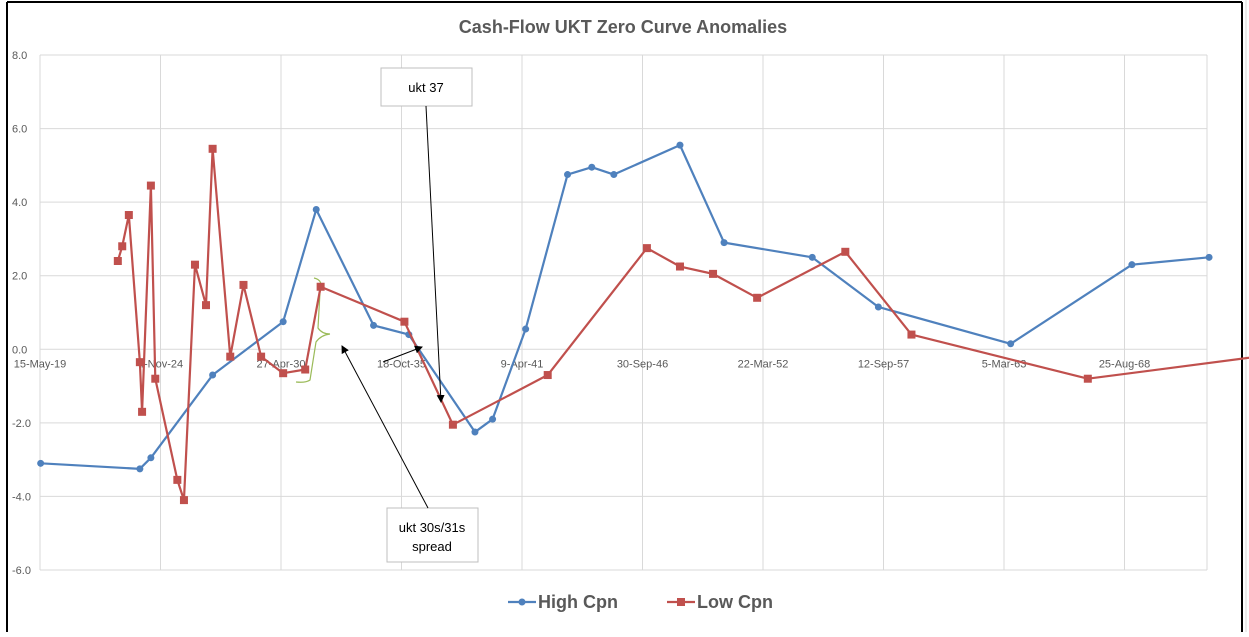 The width and height of the screenshot is (1249, 637). Describe the element at coordinates (432, 546) in the screenshot. I see `annotation-spread-line2: spread` at that location.